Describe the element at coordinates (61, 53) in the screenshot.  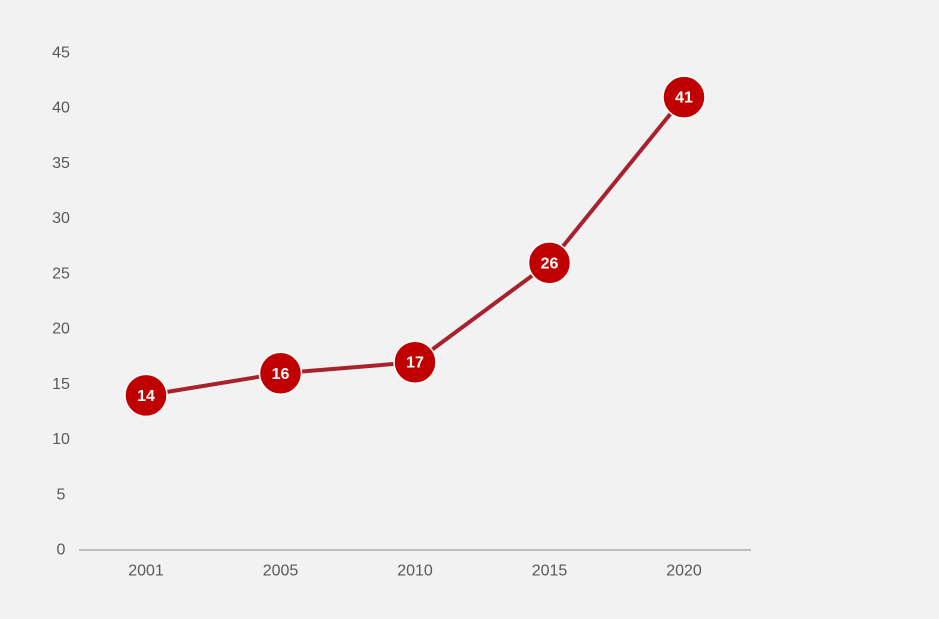
I see `y-tick-label: 45` at that location.